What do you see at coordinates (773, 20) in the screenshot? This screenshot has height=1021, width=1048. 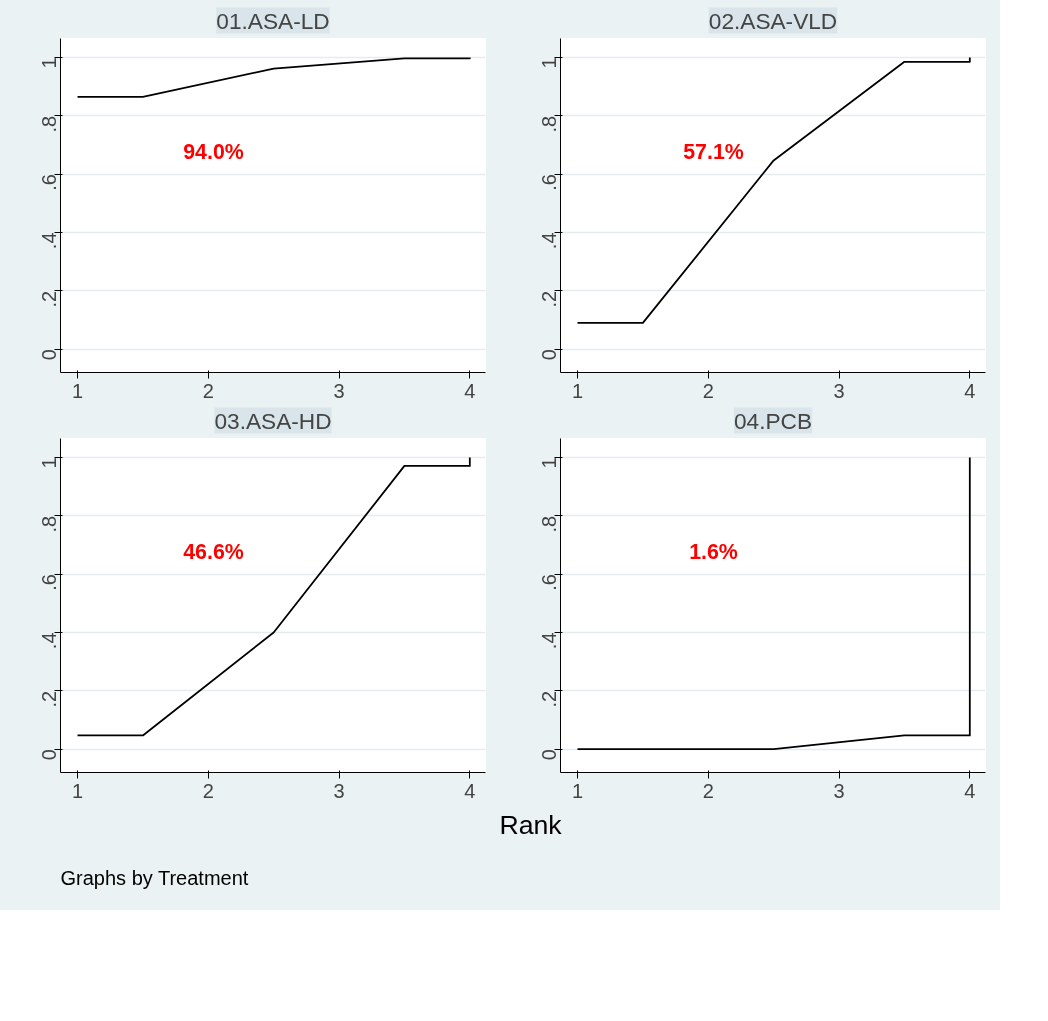 I see `chart-title: 02.ASA-VLD` at bounding box center [773, 20].